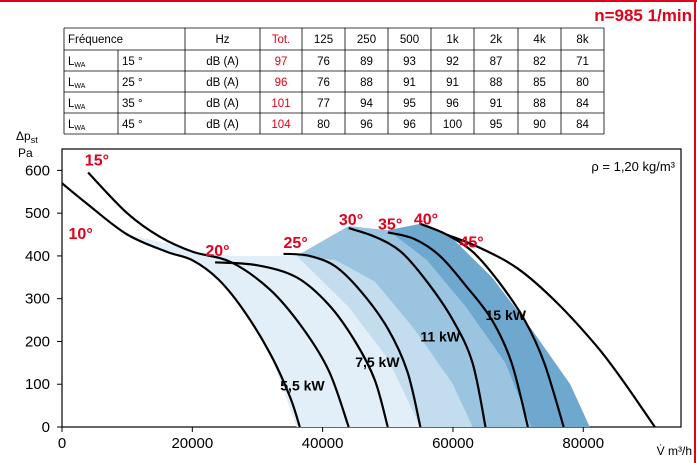 Image resolution: width=697 pixels, height=463 pixels. Describe the element at coordinates (426, 219) in the screenshot. I see `angle-label: 40°` at that location.